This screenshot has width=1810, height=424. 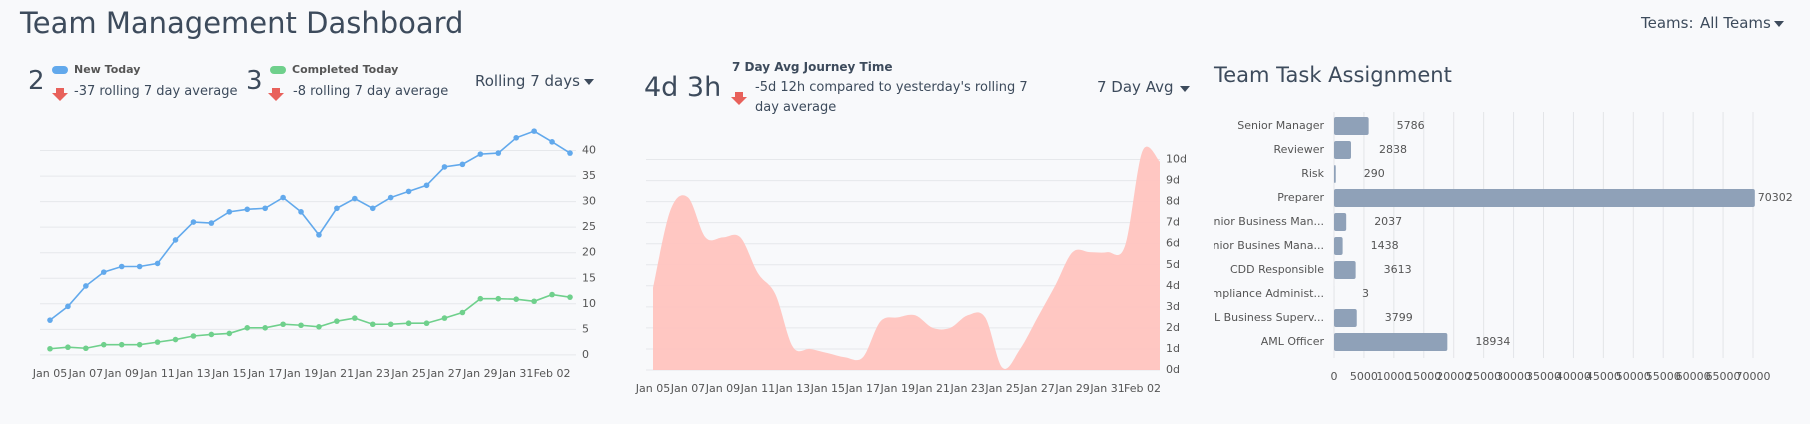 I want to click on x-tick-label: Jan 05, so click(x=652, y=388).